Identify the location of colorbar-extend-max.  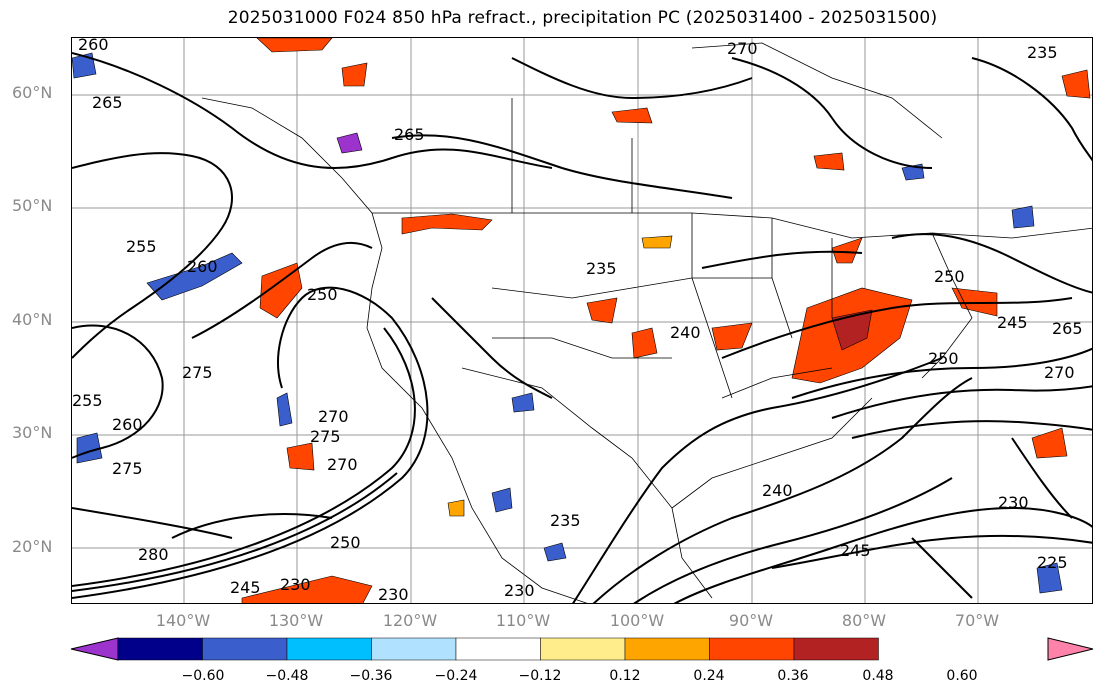
(1070, 649).